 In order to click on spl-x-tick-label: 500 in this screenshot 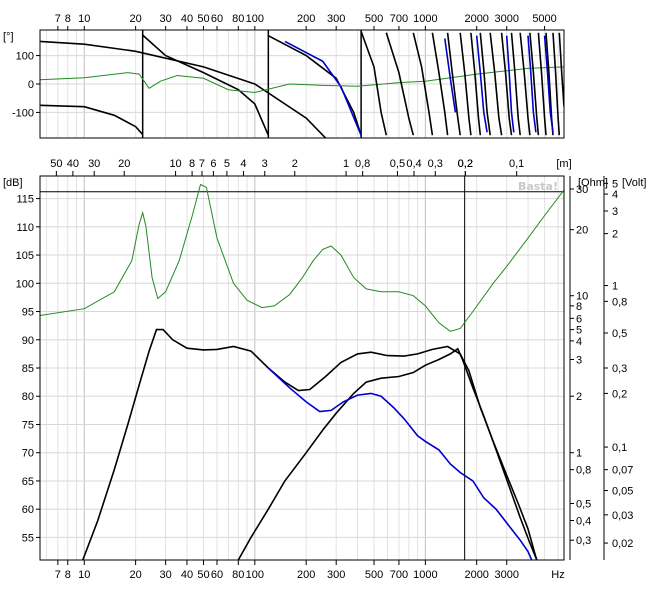, I will do `click(374, 575)`.